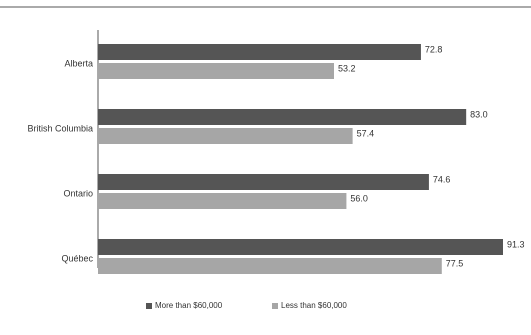 The height and width of the screenshot is (335, 531). I want to click on data-label: 56.0, so click(359, 198).